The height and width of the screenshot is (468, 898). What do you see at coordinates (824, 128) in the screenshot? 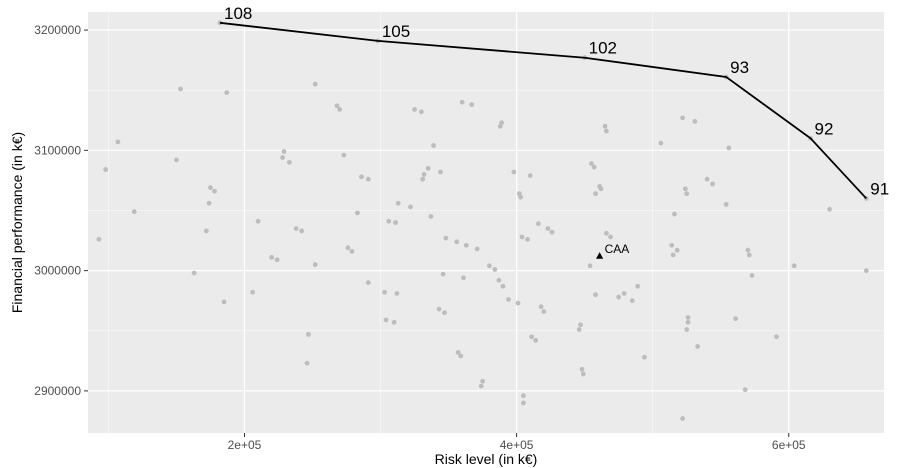
I see `frontier-label: 92` at bounding box center [824, 128].